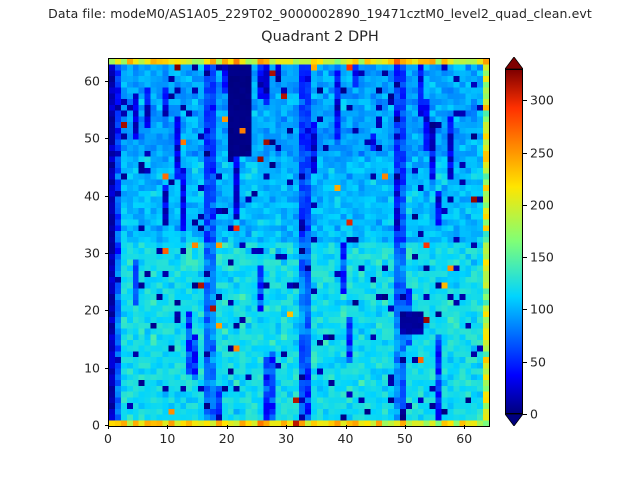 This screenshot has width=640, height=480. Describe the element at coordinates (514, 63) in the screenshot. I see `colorbar-extend-max-arrow-icon` at that location.